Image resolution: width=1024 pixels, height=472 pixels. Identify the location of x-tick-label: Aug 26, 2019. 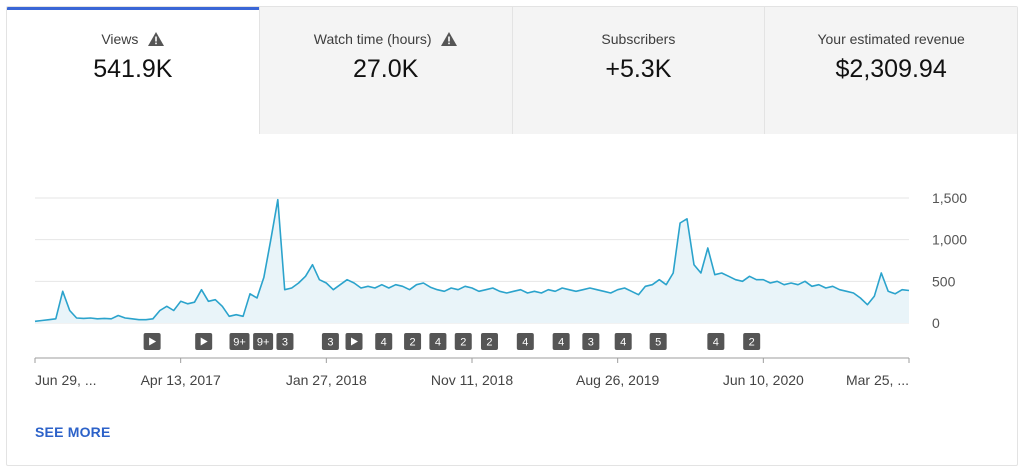
(618, 380).